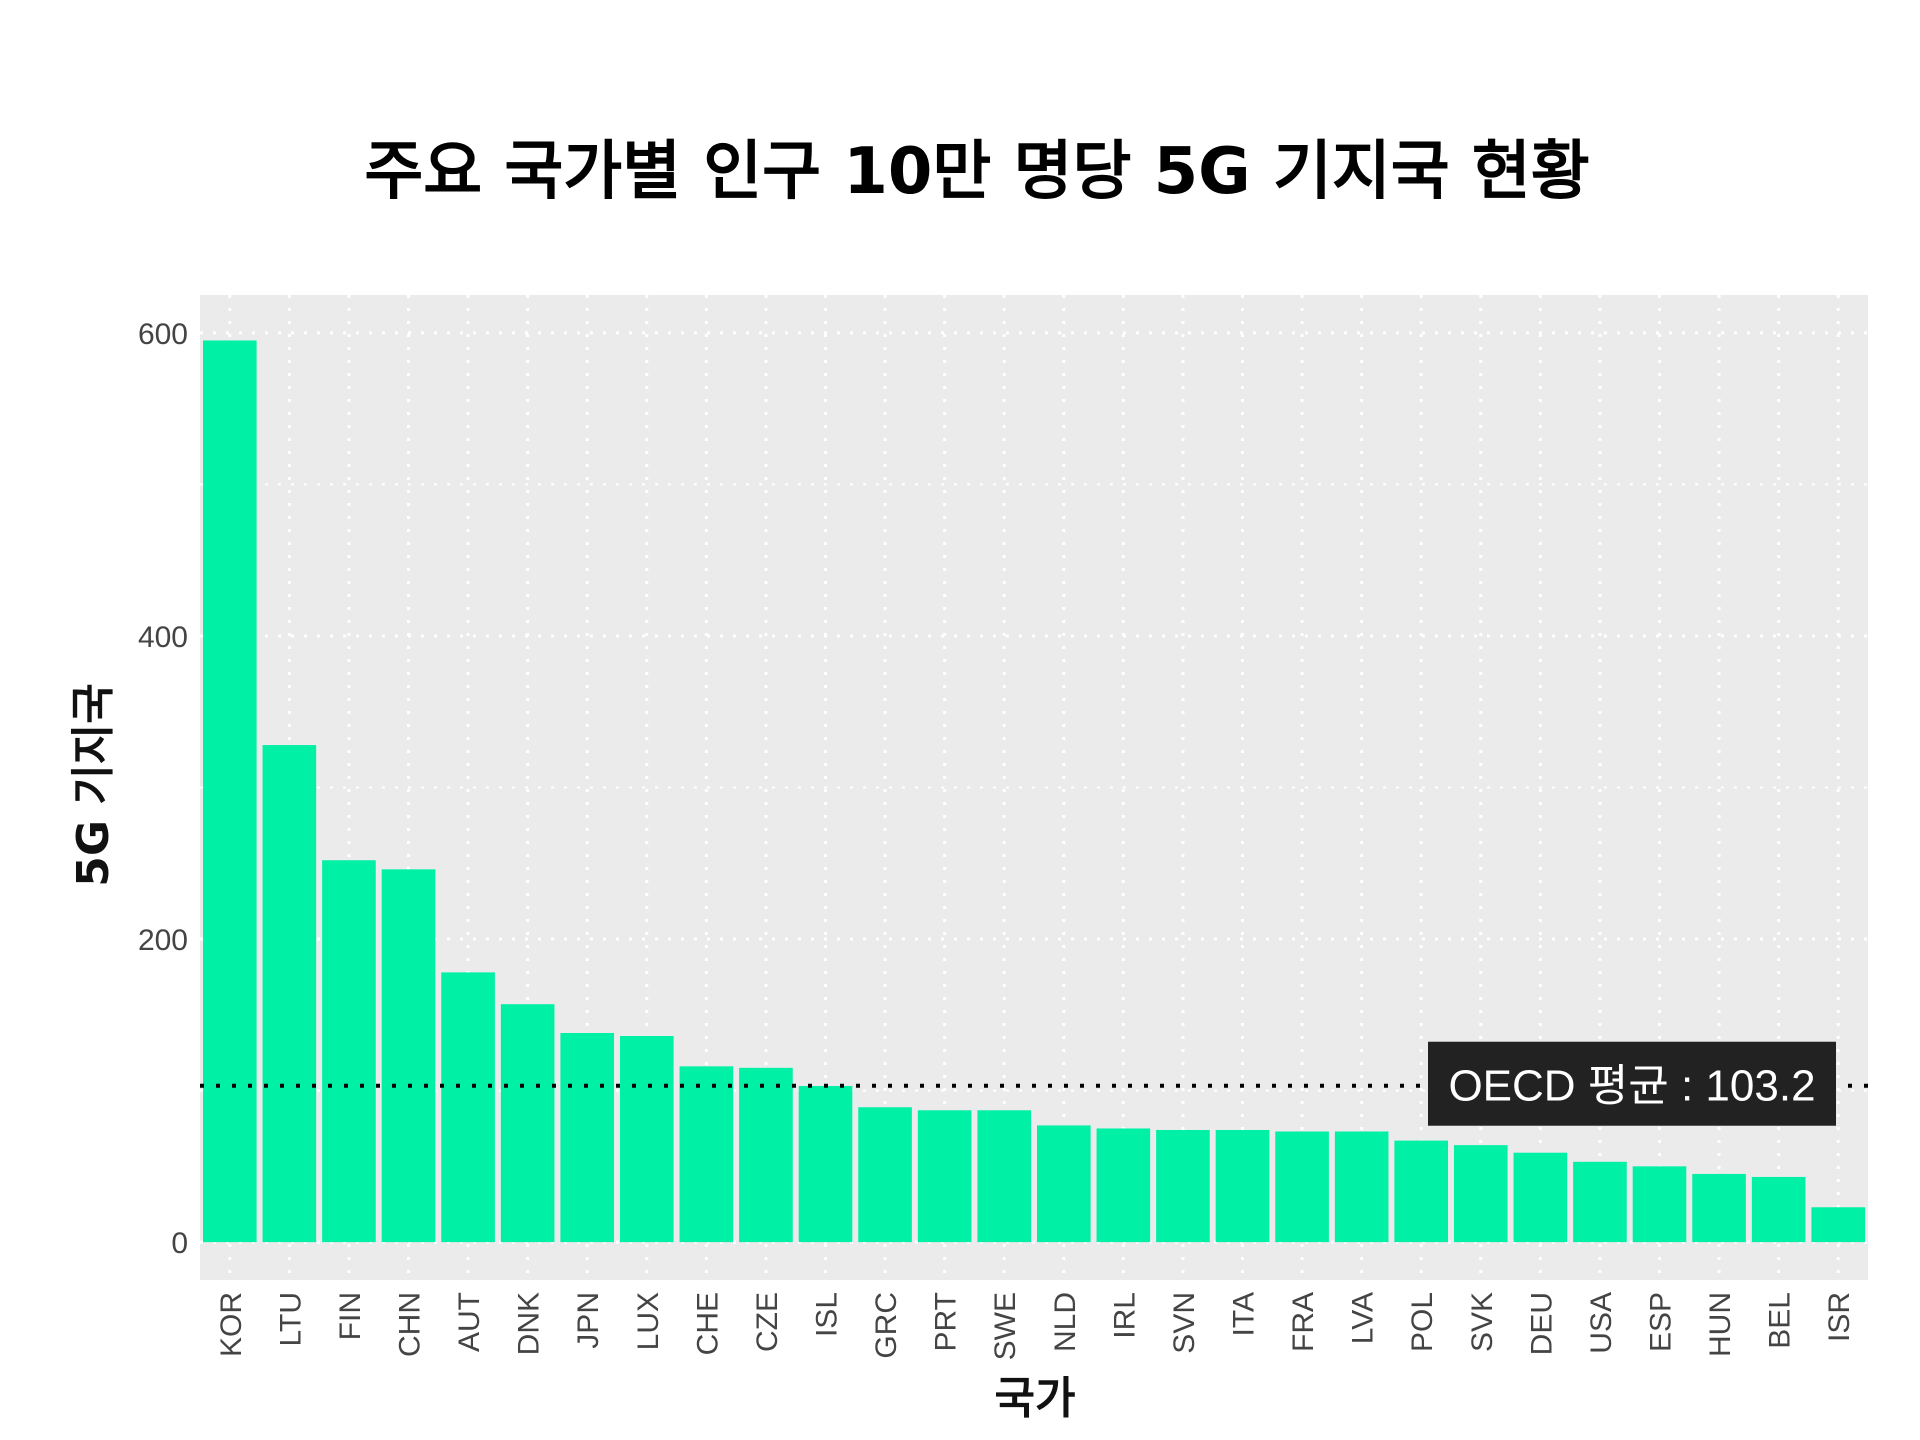  What do you see at coordinates (1302, 1187) in the screenshot?
I see `bar-fra` at bounding box center [1302, 1187].